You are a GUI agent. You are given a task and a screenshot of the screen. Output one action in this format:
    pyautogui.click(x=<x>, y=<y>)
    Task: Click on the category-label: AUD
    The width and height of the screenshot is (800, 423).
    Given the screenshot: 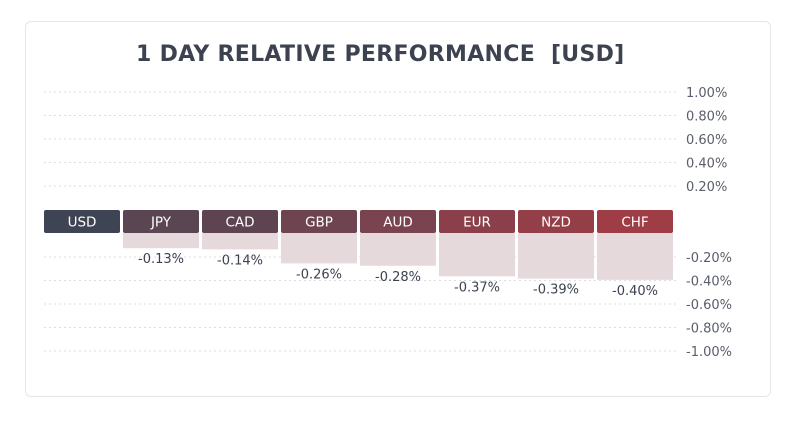 What is the action you would take?
    pyautogui.click(x=398, y=223)
    